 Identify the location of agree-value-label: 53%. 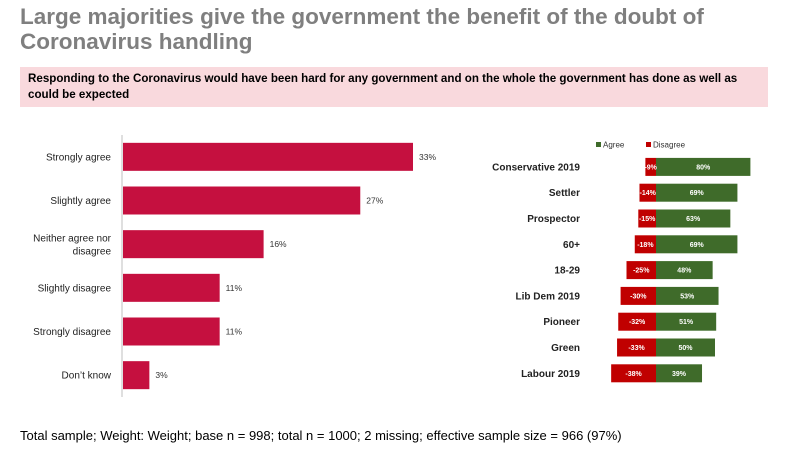
(687, 296).